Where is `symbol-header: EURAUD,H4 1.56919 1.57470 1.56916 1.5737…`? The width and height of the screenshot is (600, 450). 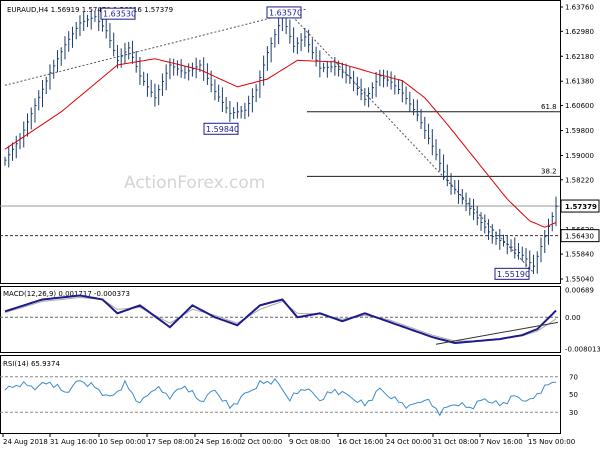
symbol-header: EURAUD,H4 1.56919 1.57470 1.56916 1.5737… is located at coordinates (90, 10).